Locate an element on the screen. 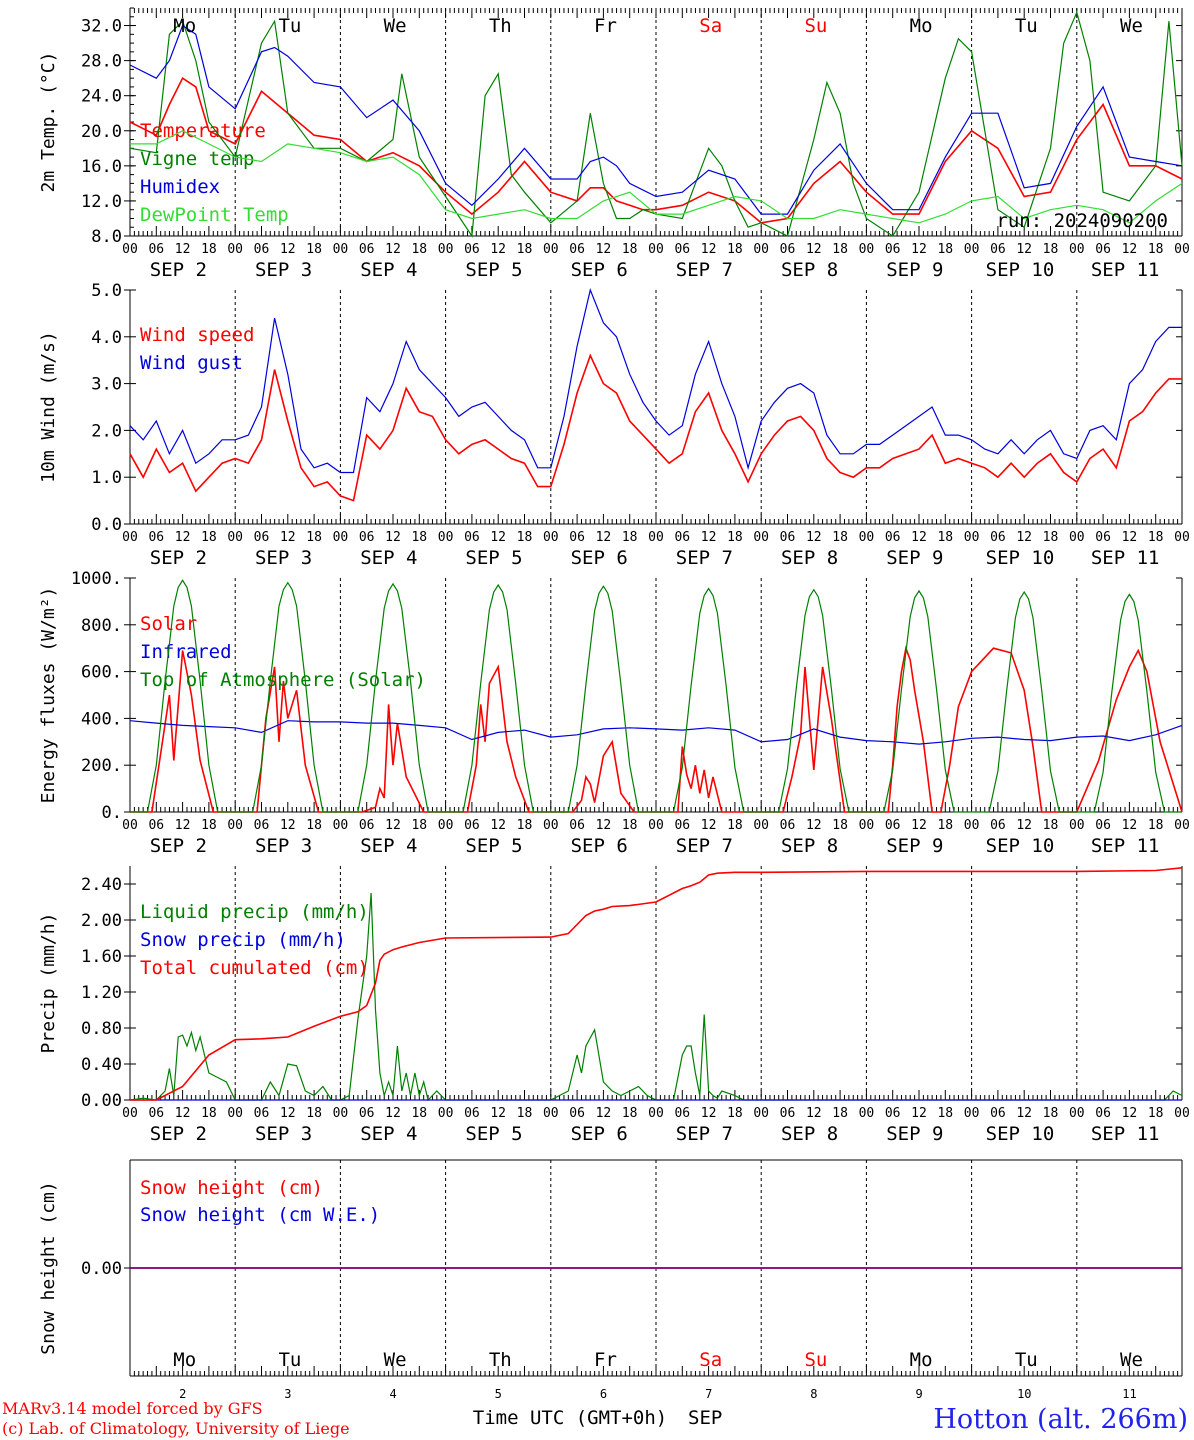 This screenshot has width=1194, height=1440. date-label: SEP 4 is located at coordinates (388, 558).